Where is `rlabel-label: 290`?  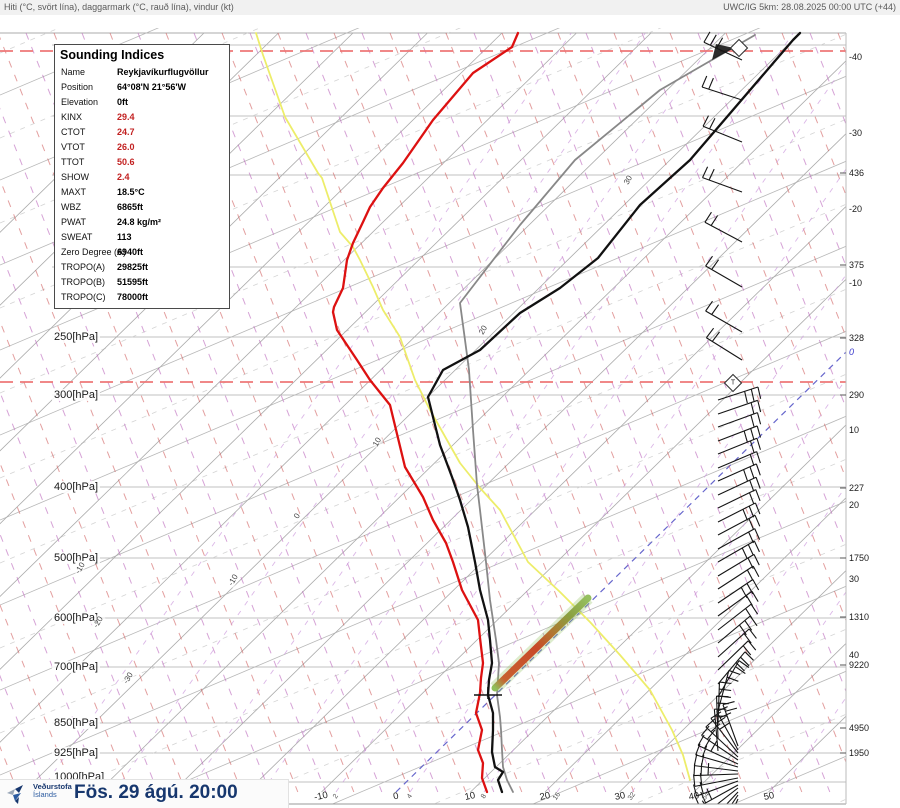 rlabel-label: 290 is located at coordinates (857, 395).